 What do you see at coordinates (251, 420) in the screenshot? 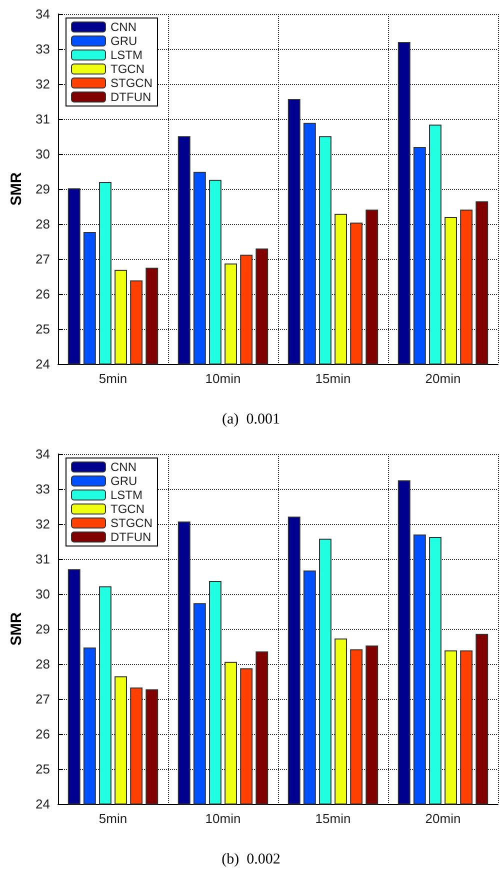
I see `text: (a) 0.001` at bounding box center [251, 420].